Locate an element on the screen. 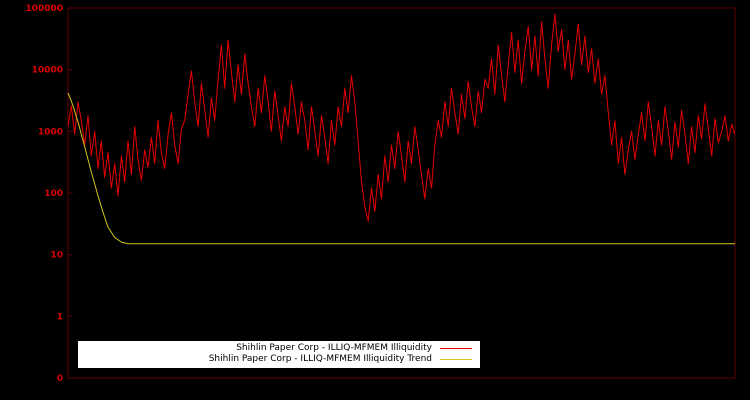 The width and height of the screenshot is (750, 400). legend-line-sample-illiquidity is located at coordinates (456, 348).